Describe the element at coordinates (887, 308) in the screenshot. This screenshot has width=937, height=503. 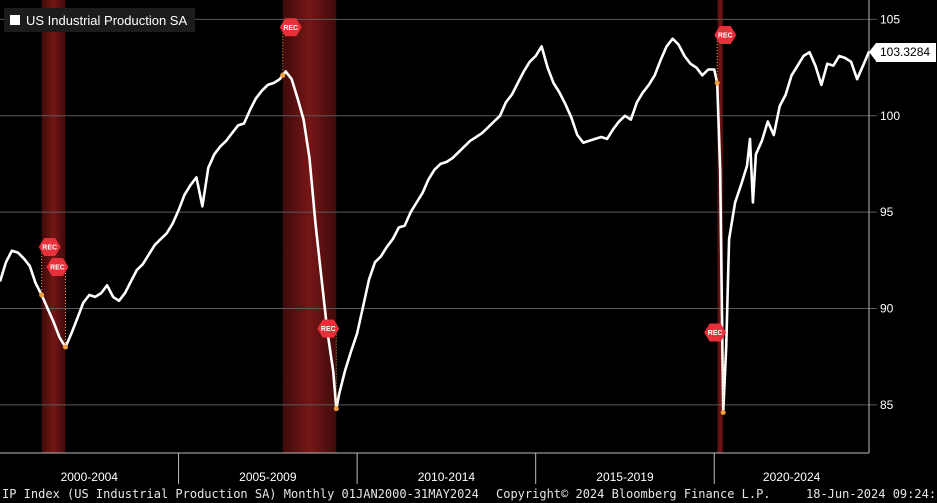
I see `y-tick-label: 90` at that location.